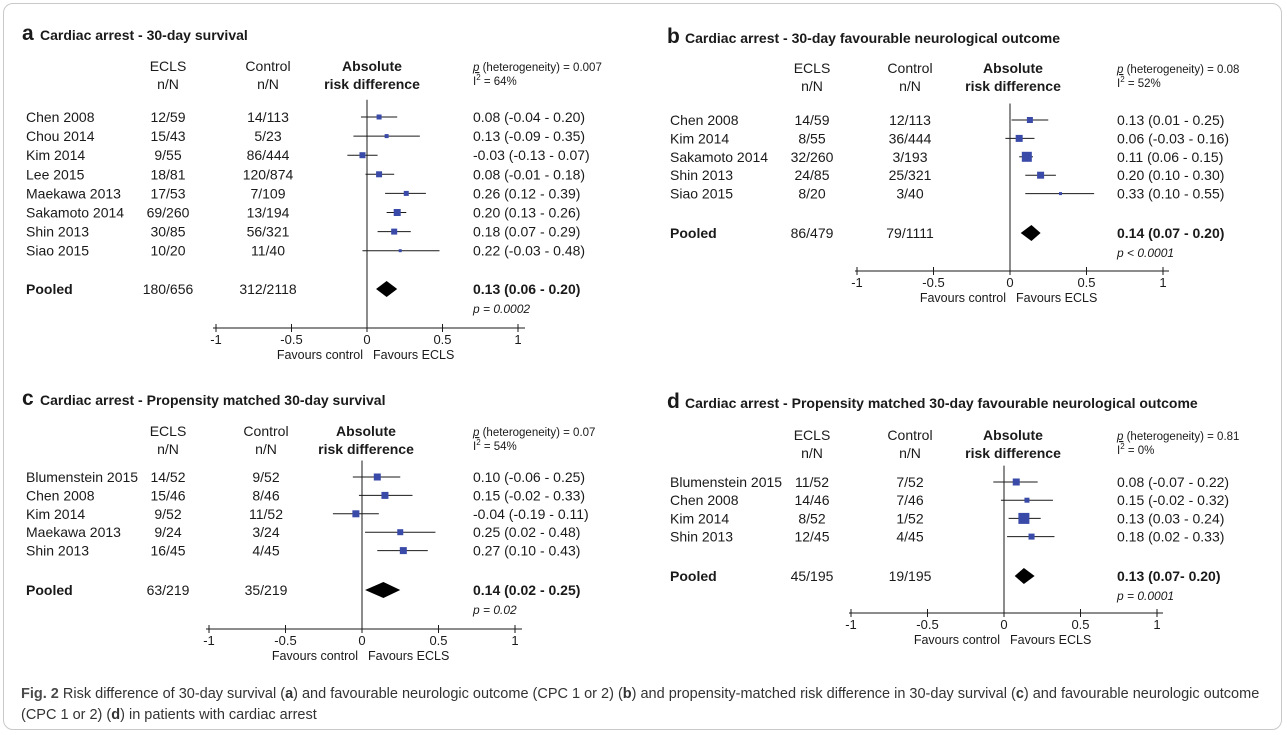  What do you see at coordinates (168, 289) in the screenshot?
I see `pooled-ecls-count: 180/656` at bounding box center [168, 289].